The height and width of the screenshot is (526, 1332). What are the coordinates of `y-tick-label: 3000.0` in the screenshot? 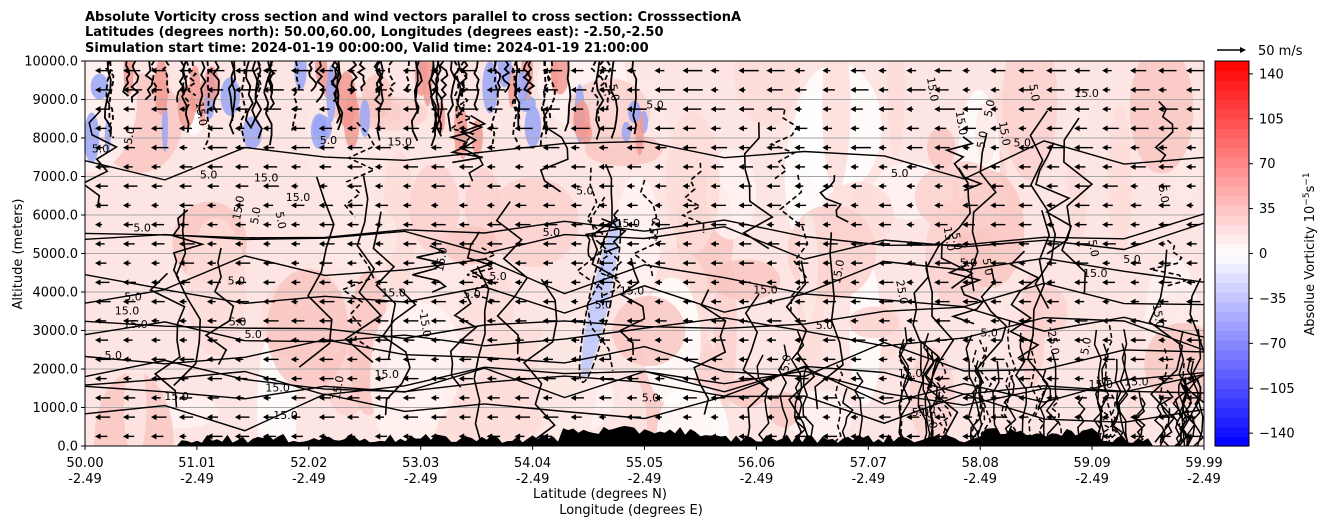 It's located at (56, 331).